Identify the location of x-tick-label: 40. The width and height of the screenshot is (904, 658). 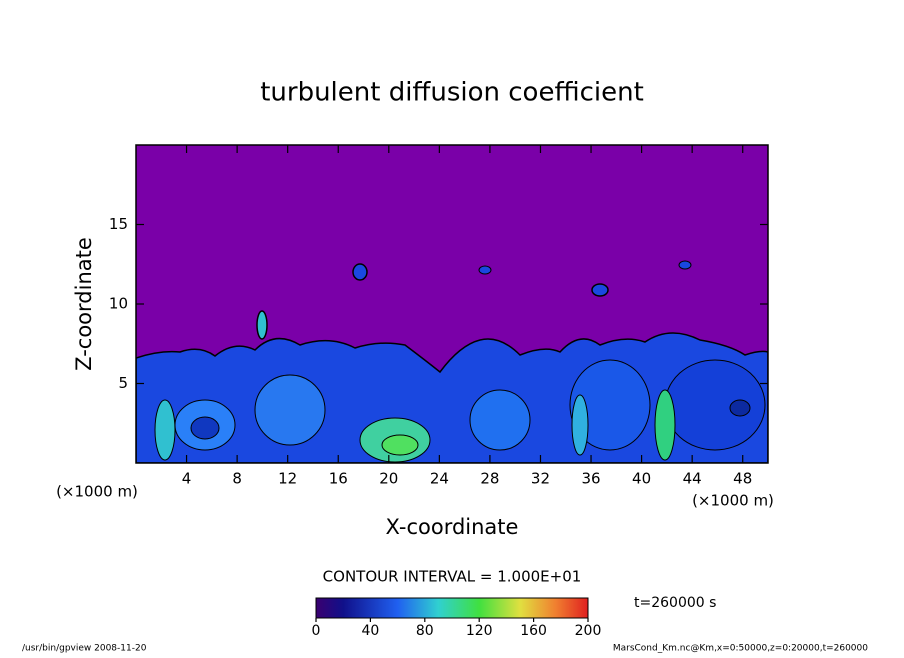
(641, 479).